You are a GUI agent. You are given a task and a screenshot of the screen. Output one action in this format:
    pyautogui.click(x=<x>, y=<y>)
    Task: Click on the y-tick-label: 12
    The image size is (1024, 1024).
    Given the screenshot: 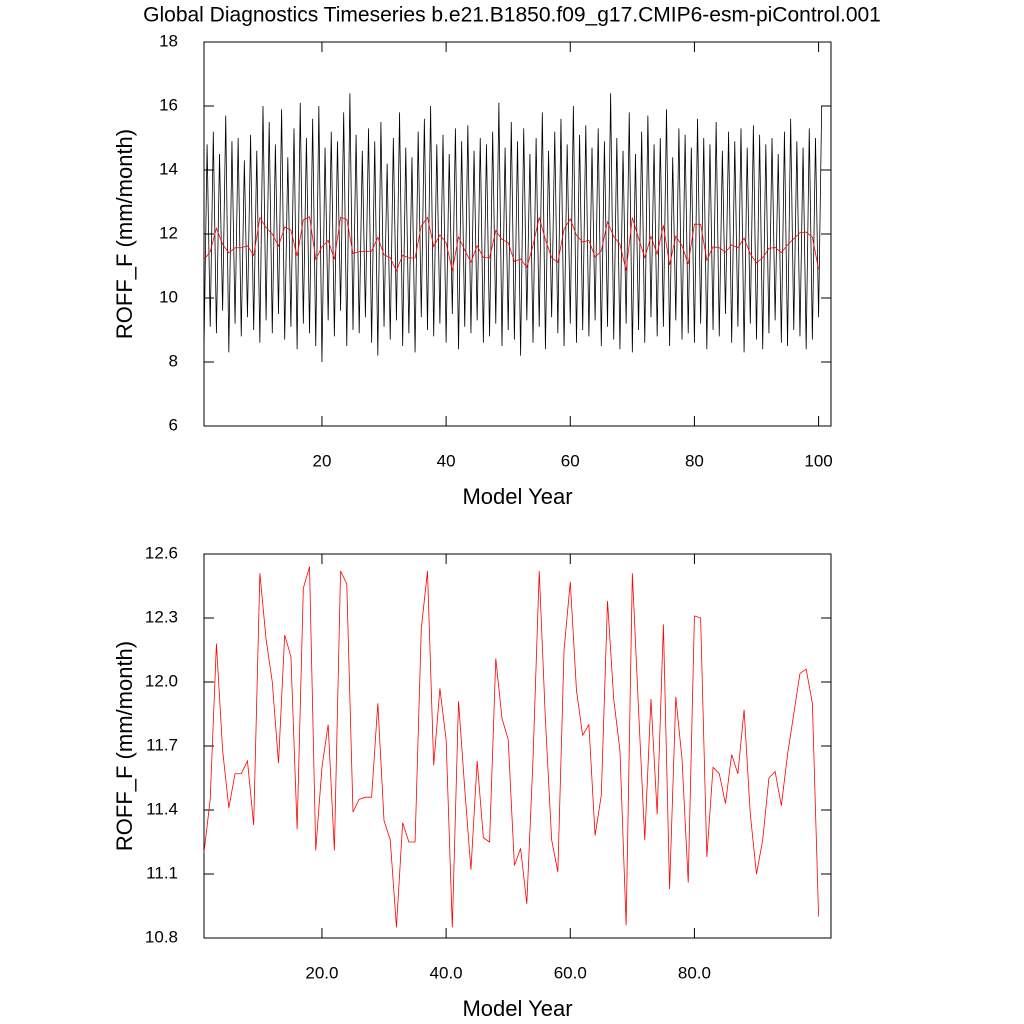 What is the action you would take?
    pyautogui.click(x=168, y=232)
    